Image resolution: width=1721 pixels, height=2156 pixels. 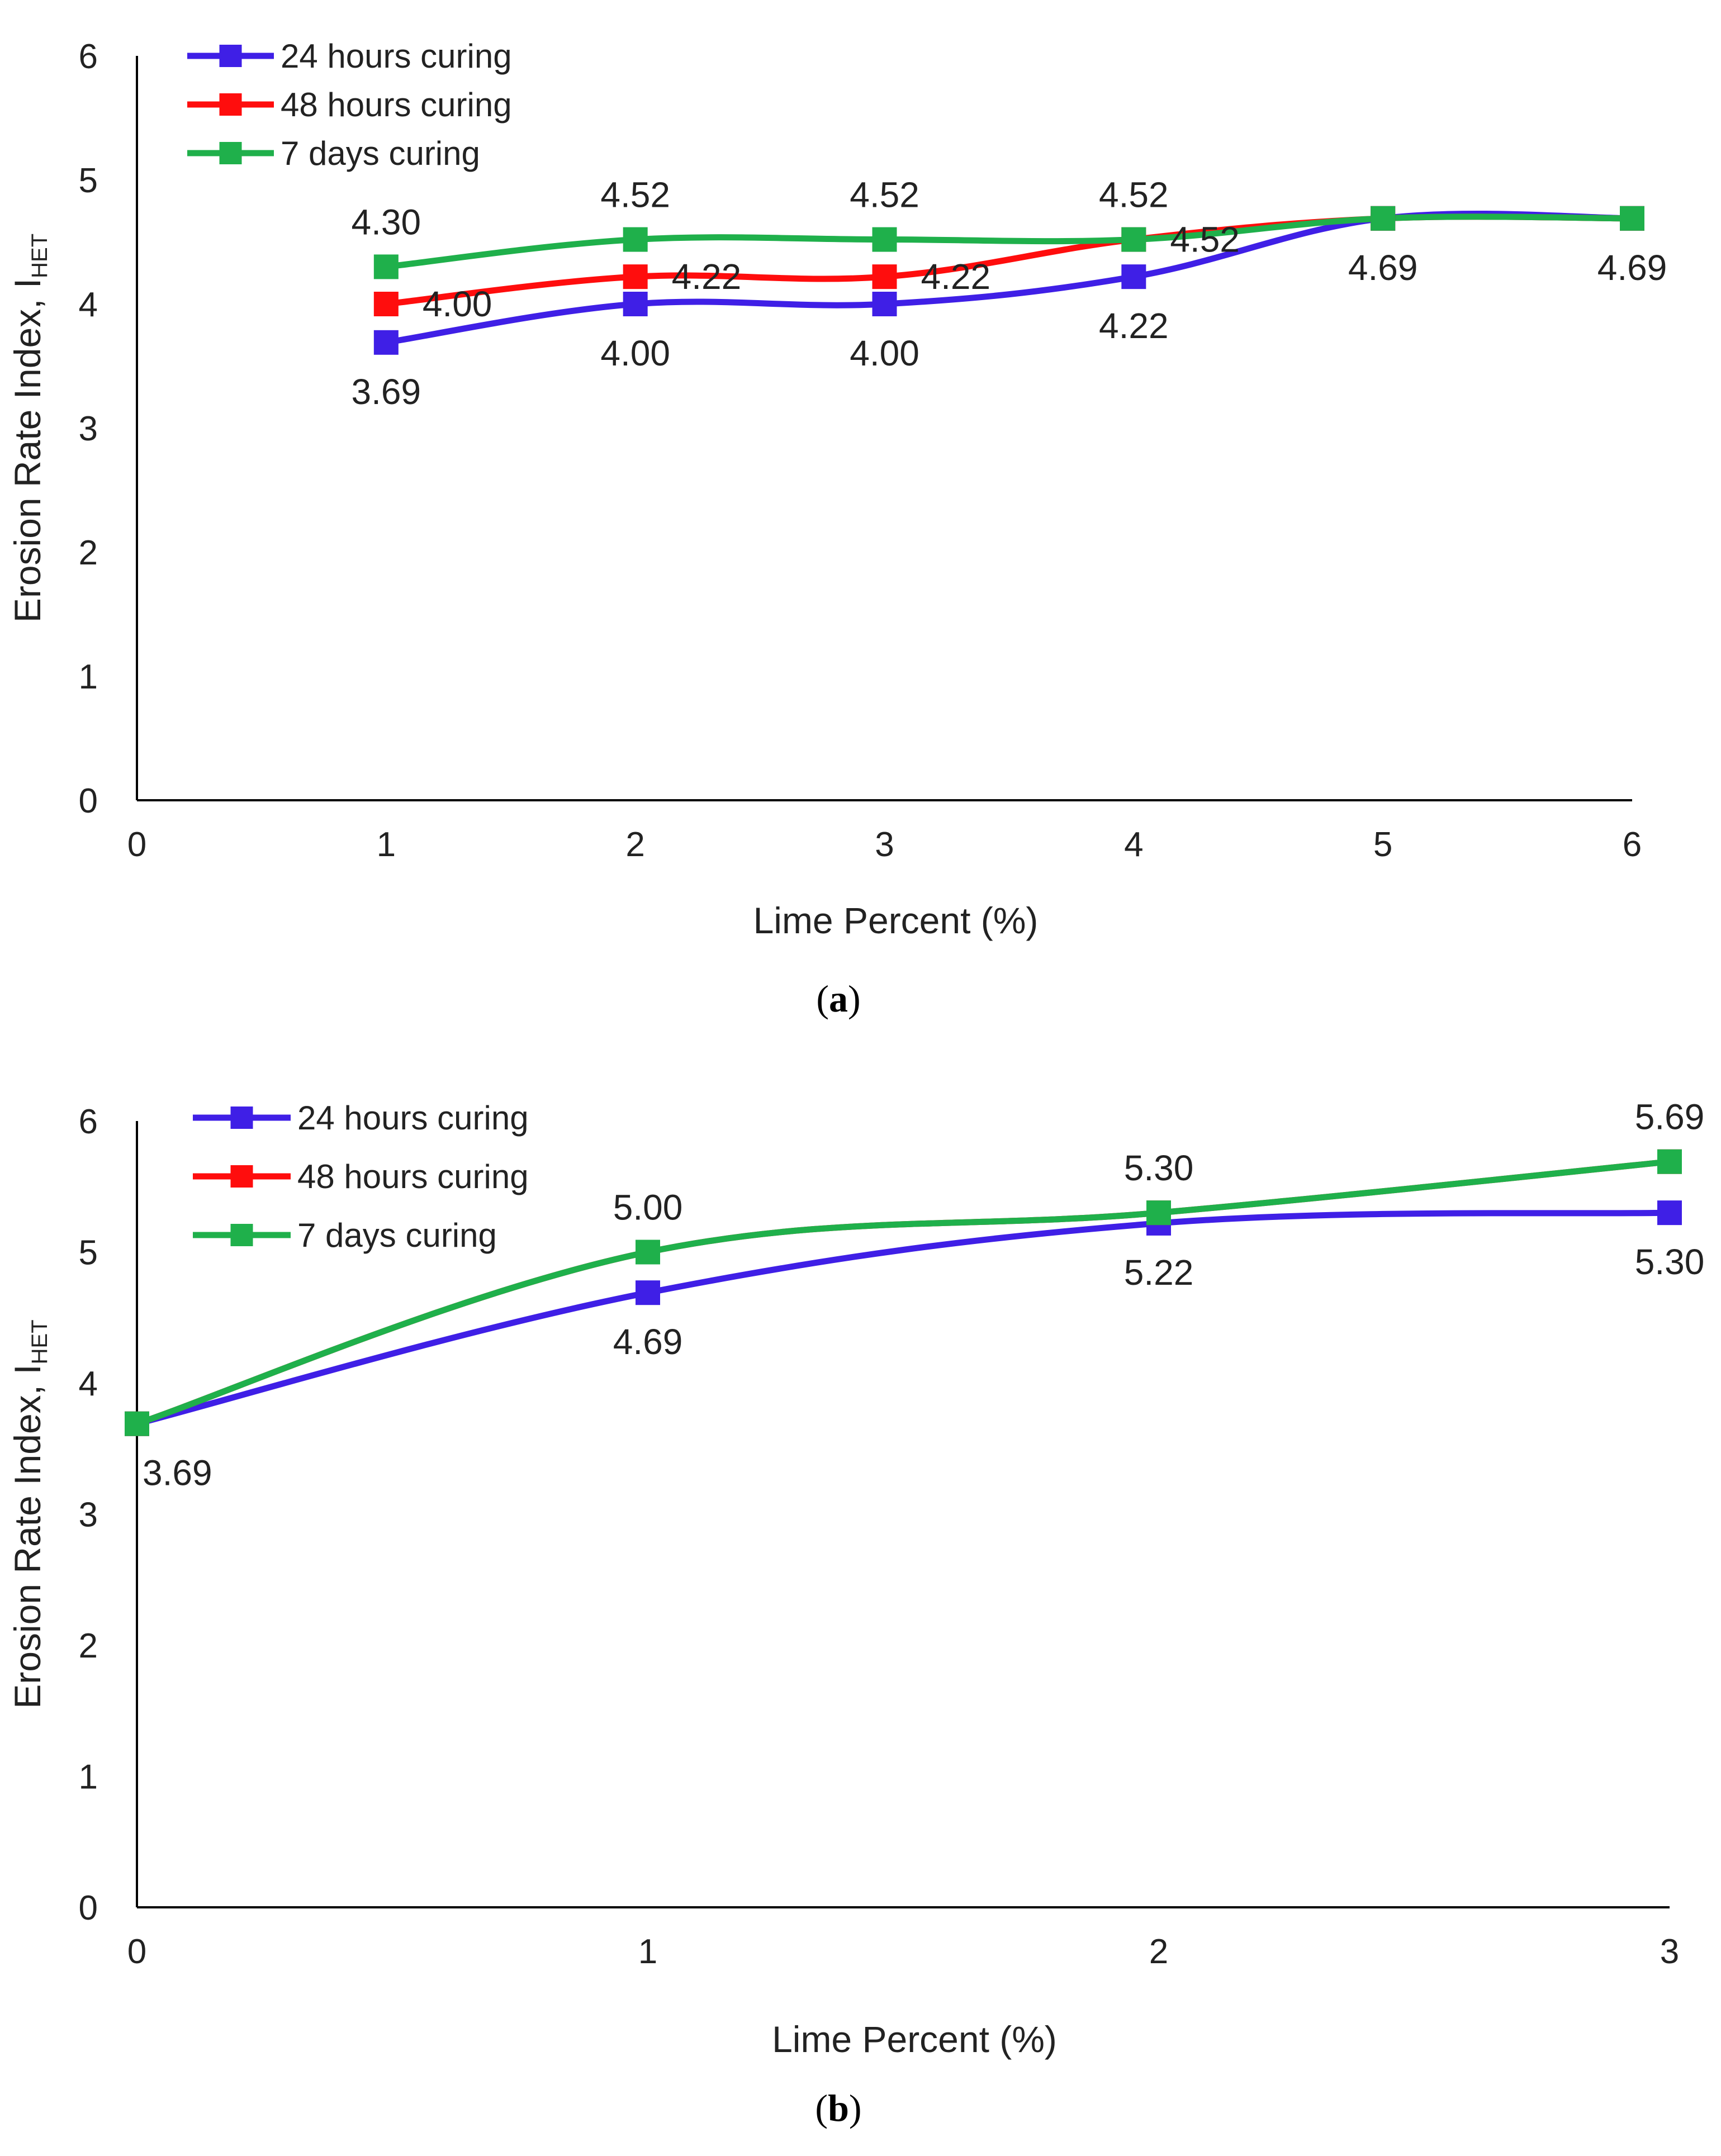 What do you see at coordinates (1632, 844) in the screenshot?
I see `x-tick-label: 6` at bounding box center [1632, 844].